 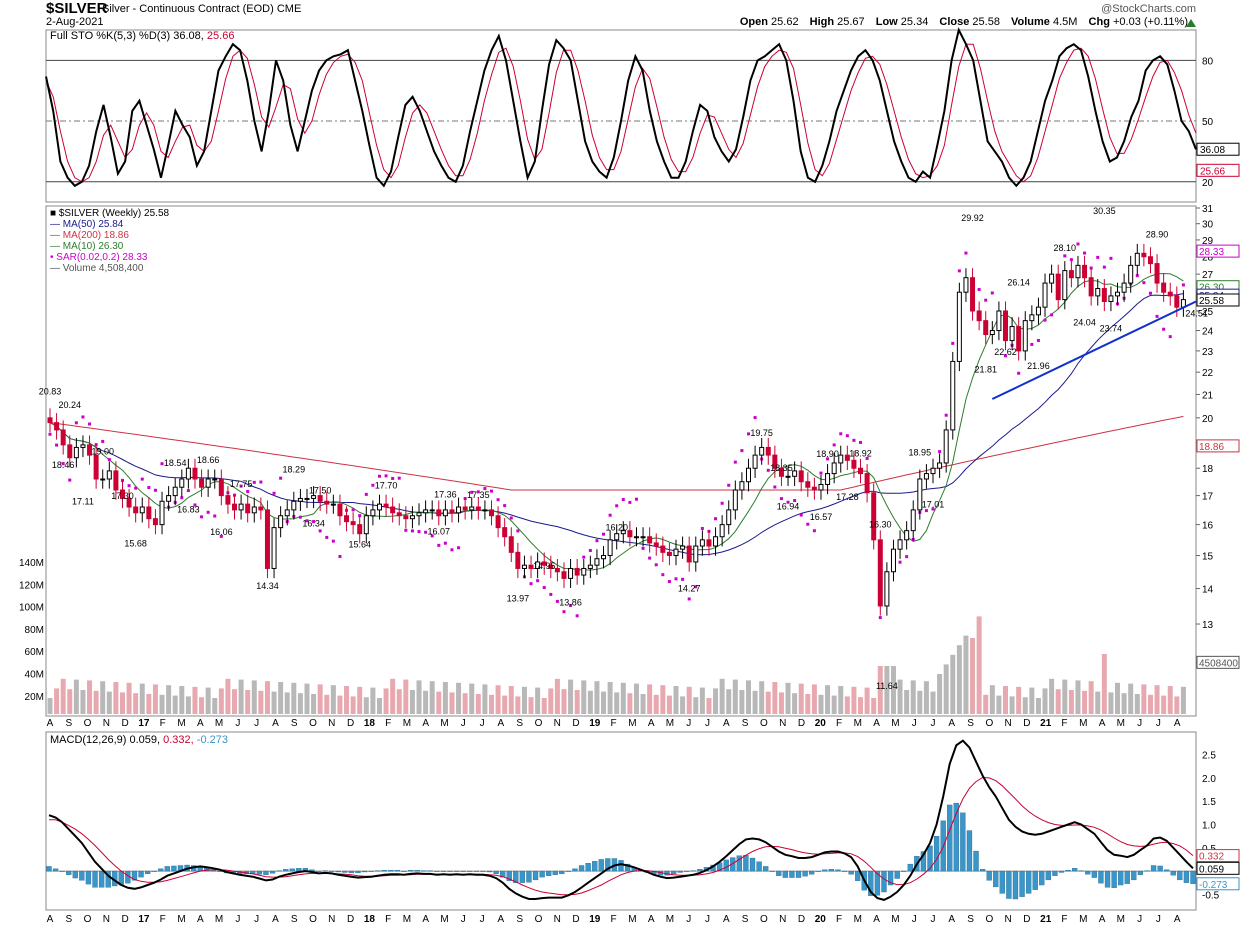 What do you see at coordinates (782, 919) in the screenshot?
I see `x-axis-label: N` at bounding box center [782, 919].